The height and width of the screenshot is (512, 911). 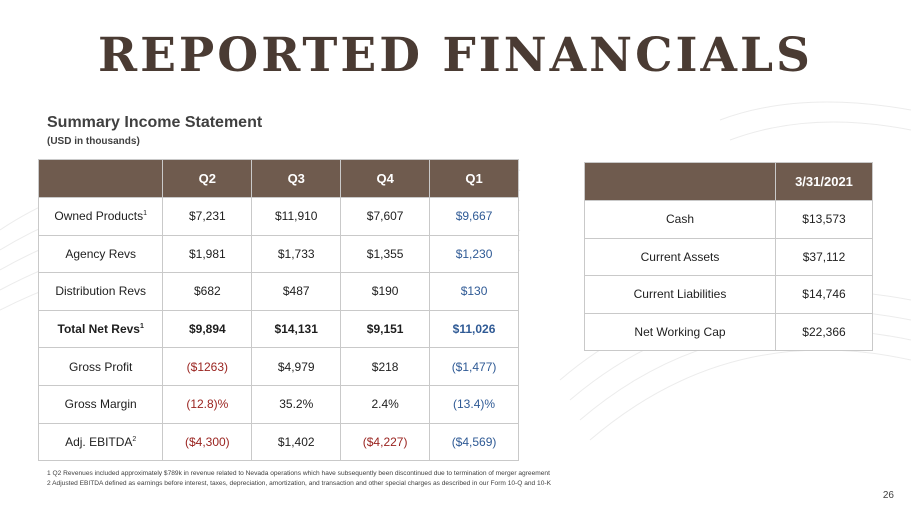 What do you see at coordinates (385, 366) in the screenshot?
I see `table-cell: $218` at bounding box center [385, 366].